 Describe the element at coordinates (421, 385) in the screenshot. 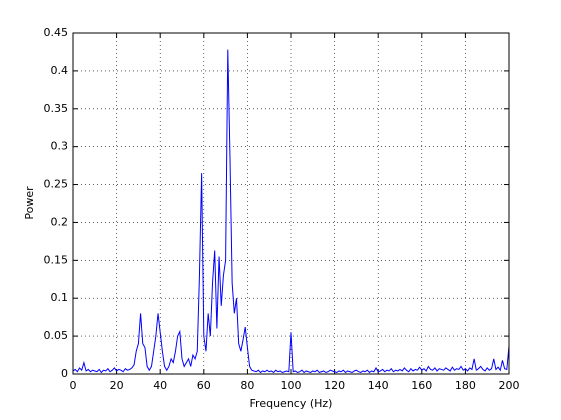

I see `x-tick-label: 160` at that location.